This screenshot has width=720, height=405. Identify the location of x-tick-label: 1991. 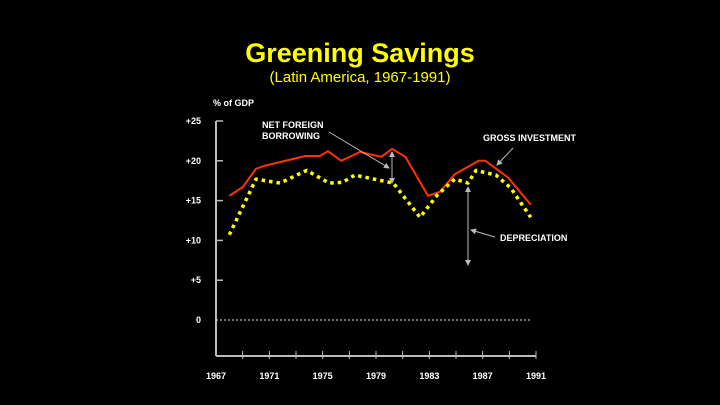
(536, 376).